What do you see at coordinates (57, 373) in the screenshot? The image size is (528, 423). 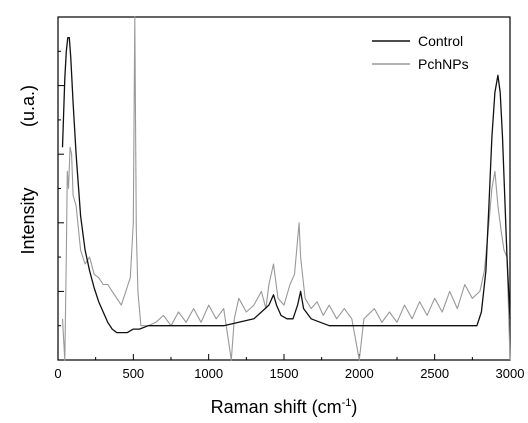 I see `x-tick-label-0: 0` at bounding box center [57, 373].